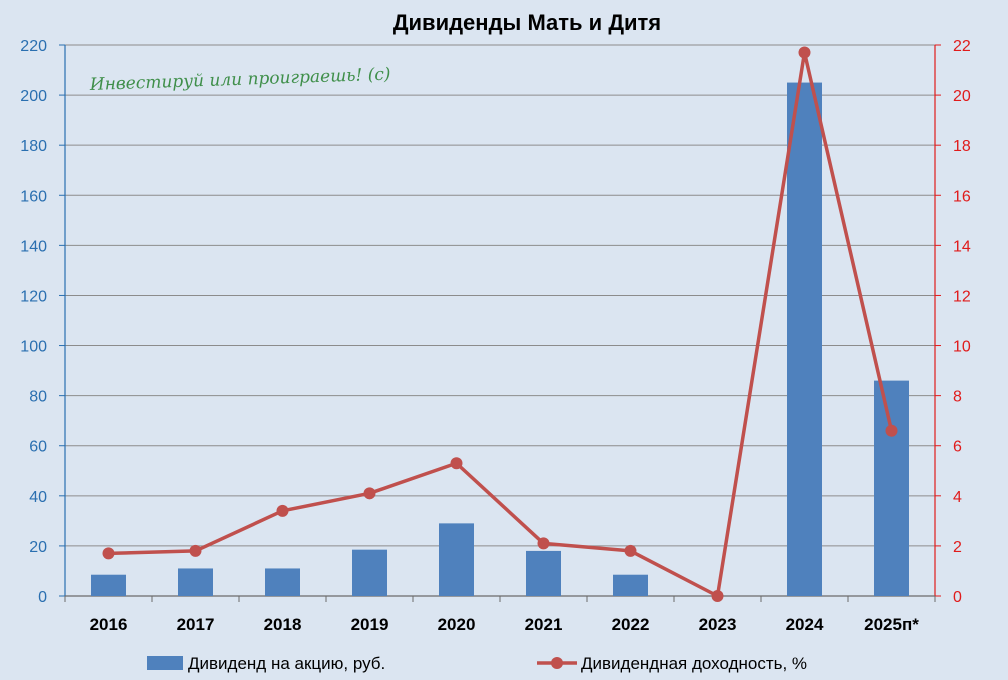 The image size is (1008, 680). Describe the element at coordinates (33, 246) in the screenshot. I see `y-left-tick-label: 140` at that location.